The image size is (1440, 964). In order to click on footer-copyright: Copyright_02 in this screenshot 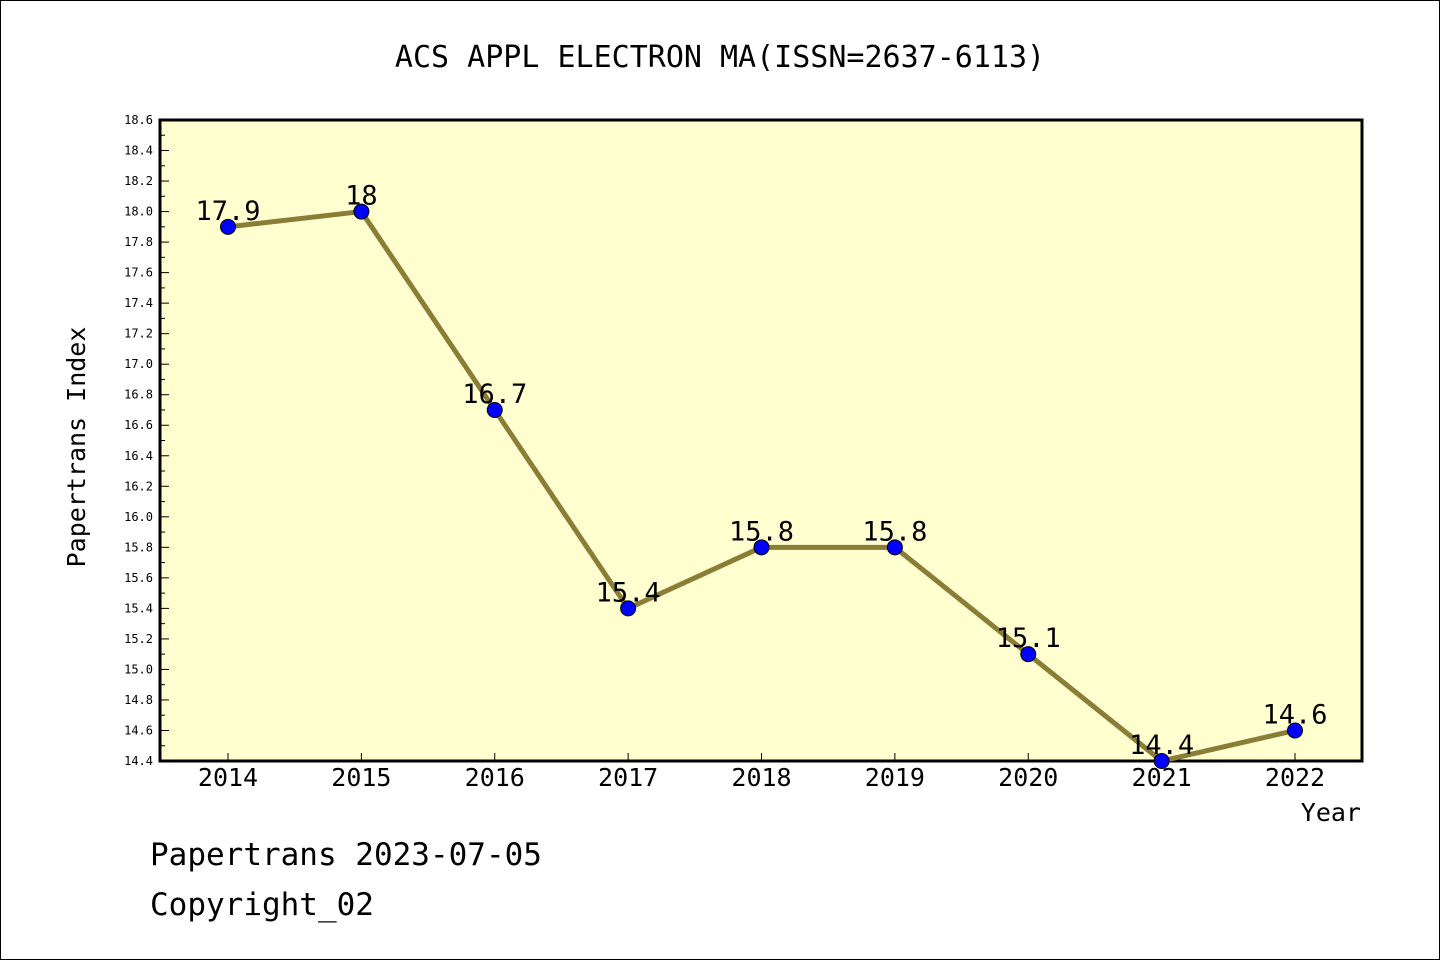, I will do `click(262, 905)`.